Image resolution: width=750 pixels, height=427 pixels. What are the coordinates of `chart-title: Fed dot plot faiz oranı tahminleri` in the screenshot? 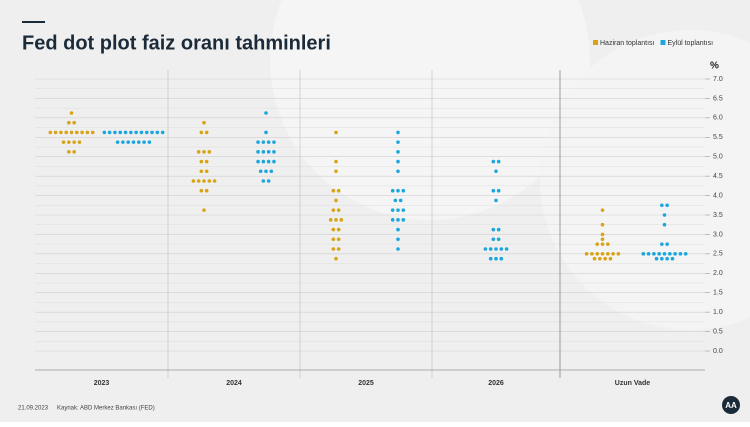 It's located at (176, 43).